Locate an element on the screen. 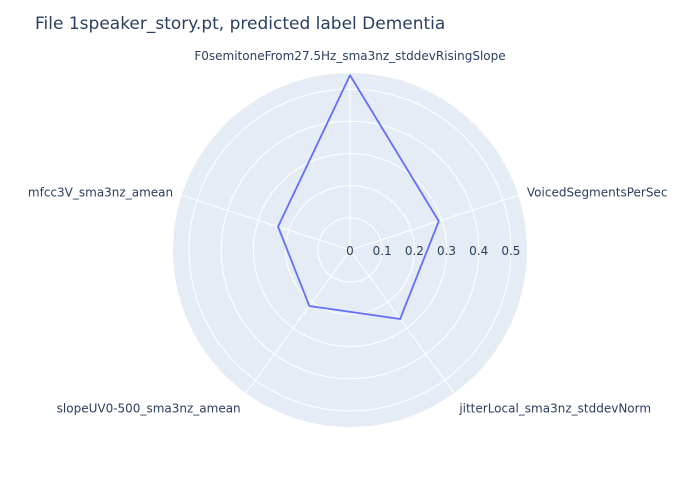 The image size is (700, 500). angular-axis-label: VoicedSegmentsPerSec is located at coordinates (597, 193).